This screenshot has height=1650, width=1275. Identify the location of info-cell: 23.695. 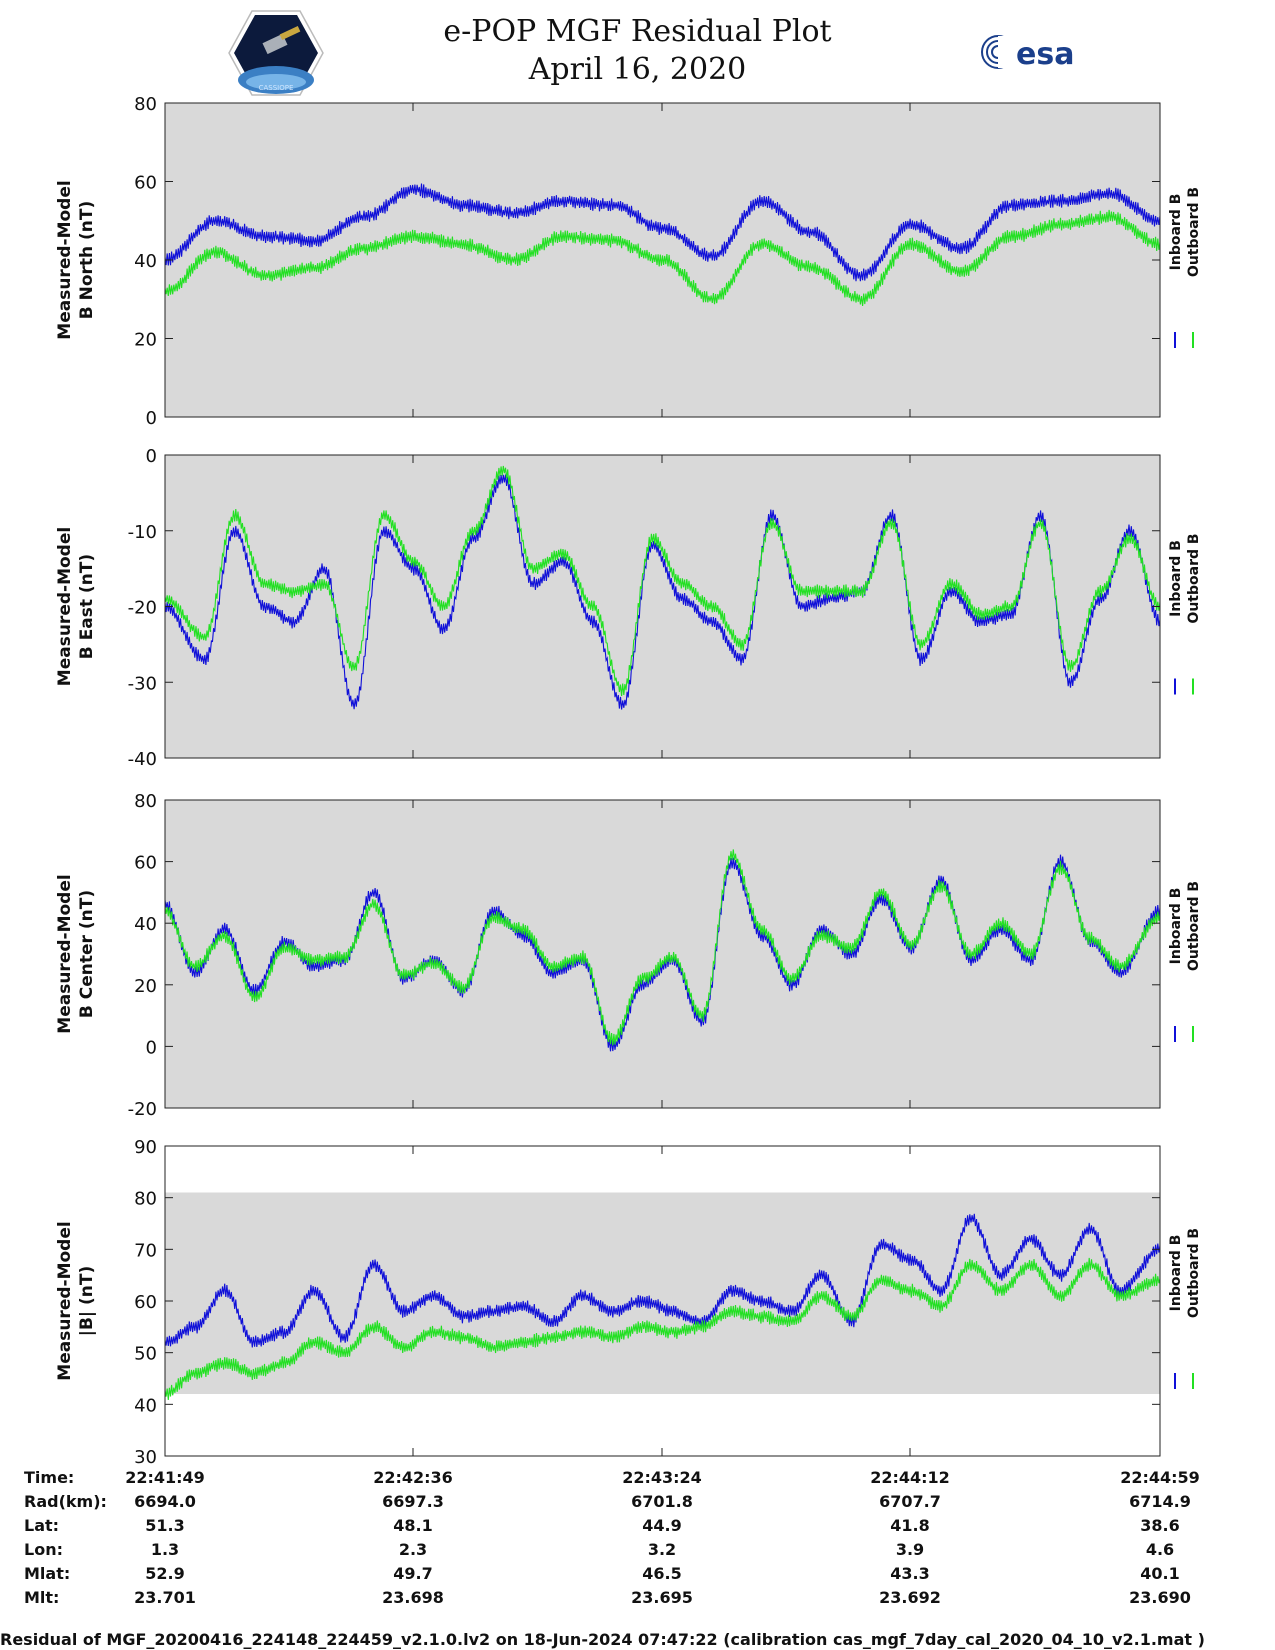
(662, 1597).